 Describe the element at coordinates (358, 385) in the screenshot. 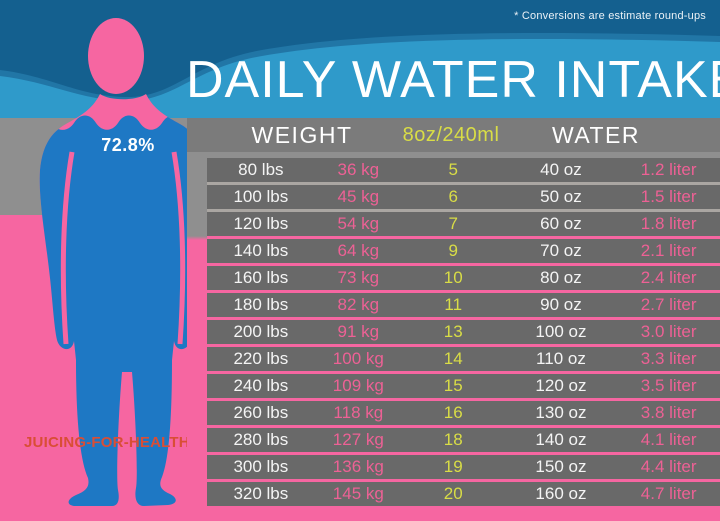

I see `cell-weight-kg: 109 kg` at that location.